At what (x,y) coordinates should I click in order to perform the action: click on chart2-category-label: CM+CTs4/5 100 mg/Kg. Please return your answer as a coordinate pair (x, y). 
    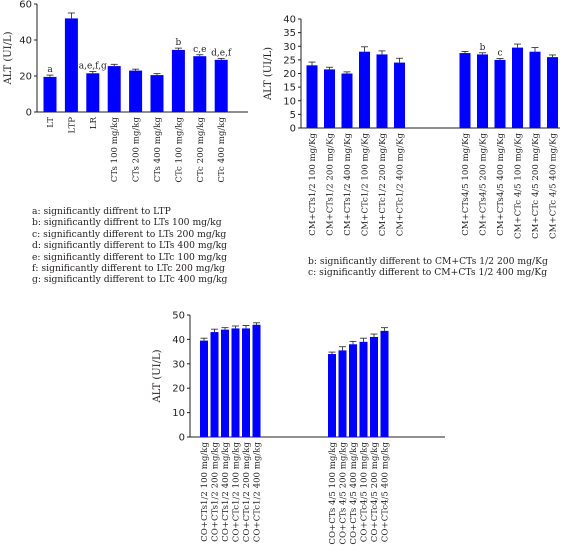
    Looking at the image, I should click on (466, 184).